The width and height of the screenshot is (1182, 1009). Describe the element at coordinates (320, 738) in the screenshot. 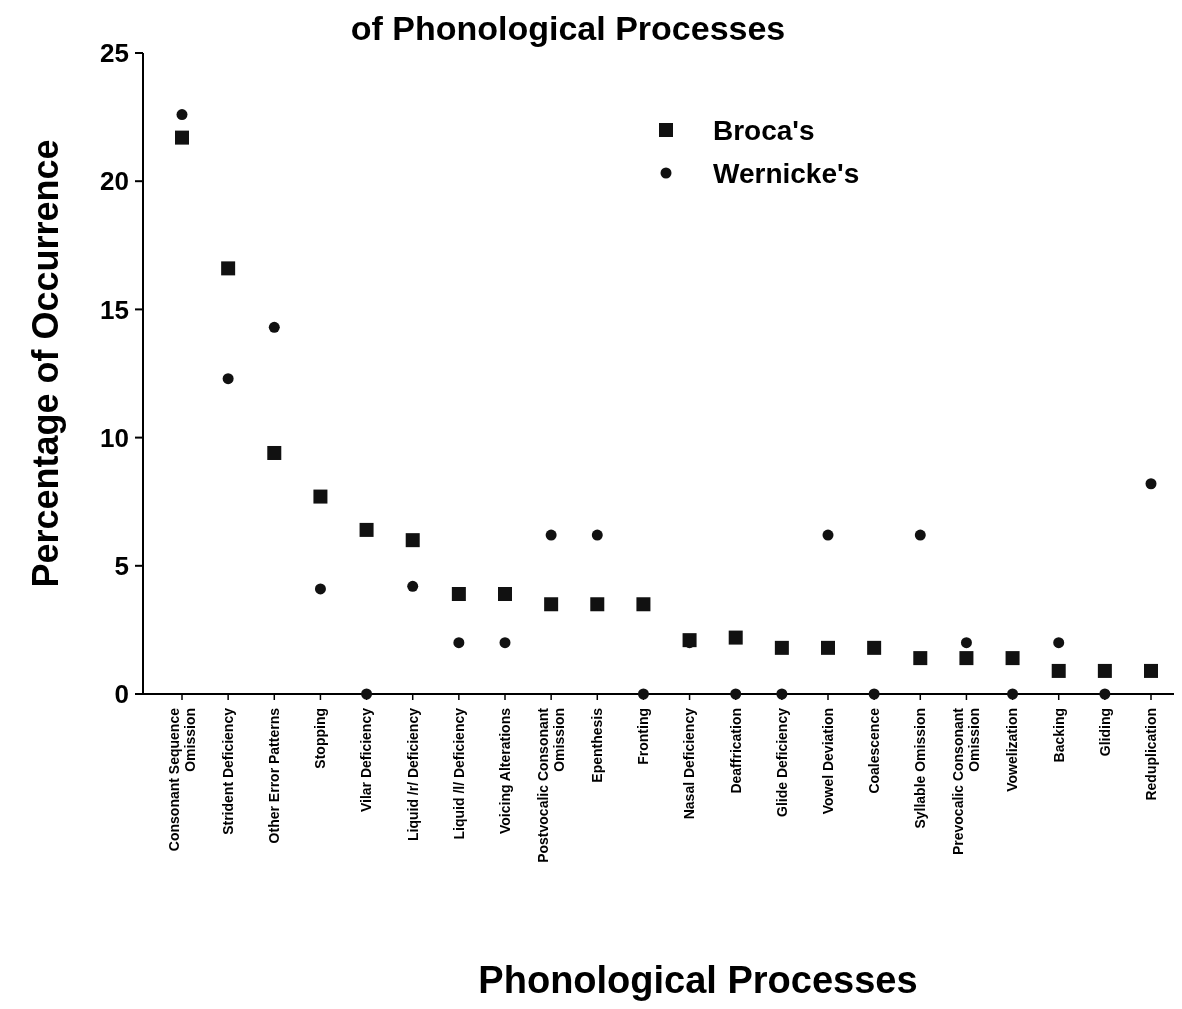

I see `x-tick-label: Stopping` at that location.